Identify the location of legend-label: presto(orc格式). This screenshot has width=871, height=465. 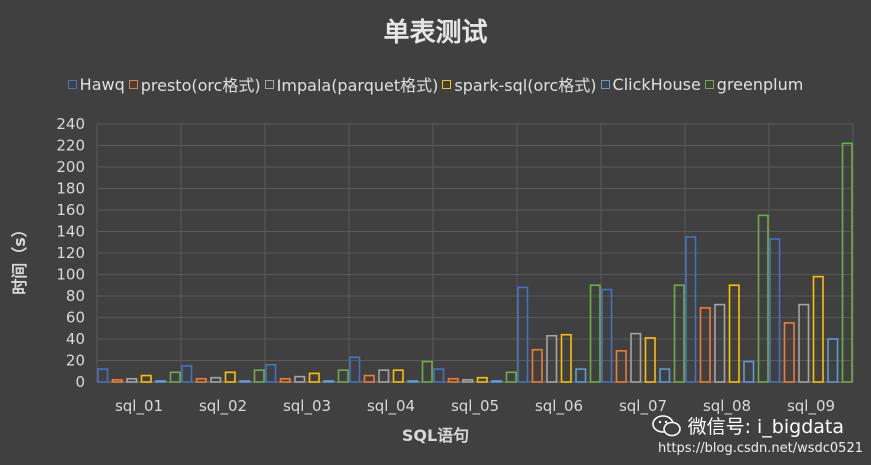
(200, 85).